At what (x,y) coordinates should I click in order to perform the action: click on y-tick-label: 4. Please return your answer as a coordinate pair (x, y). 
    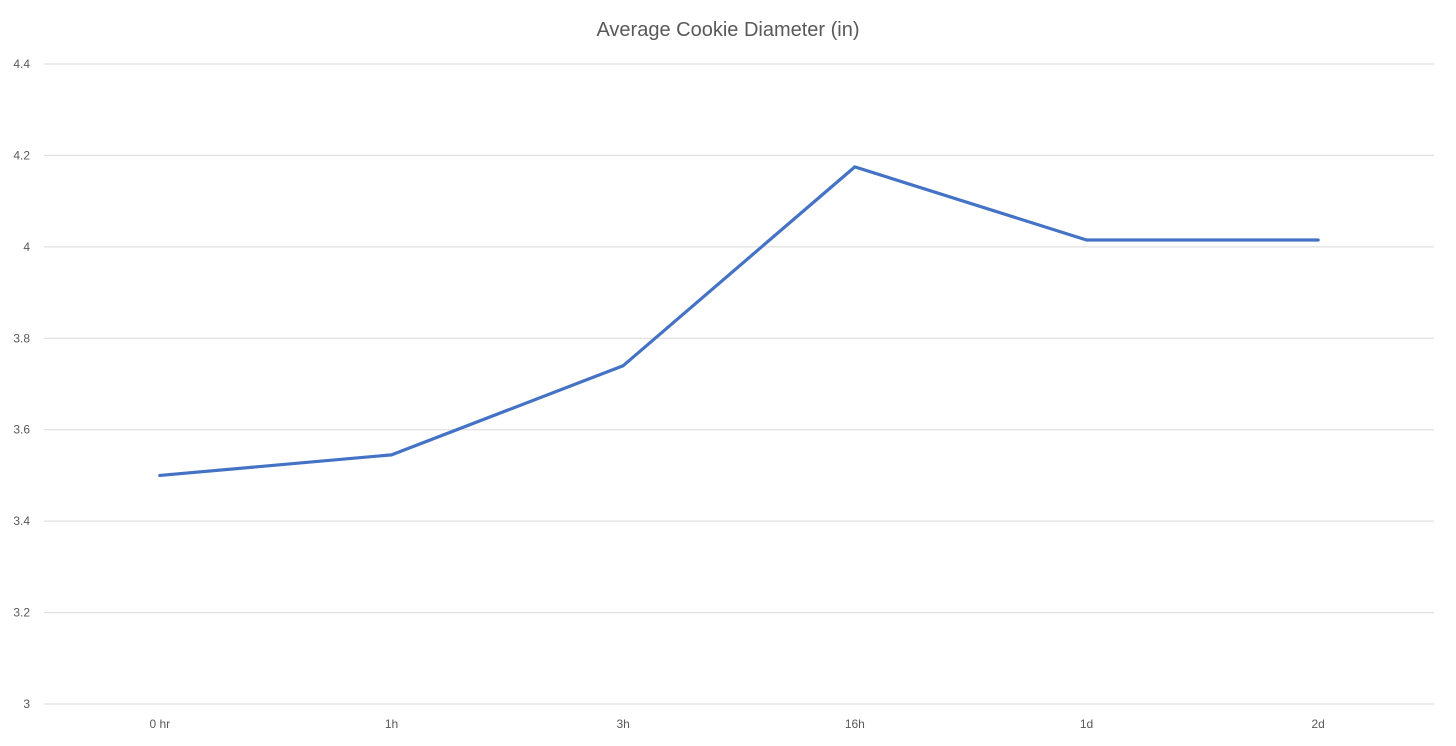
    Looking at the image, I should click on (26, 247).